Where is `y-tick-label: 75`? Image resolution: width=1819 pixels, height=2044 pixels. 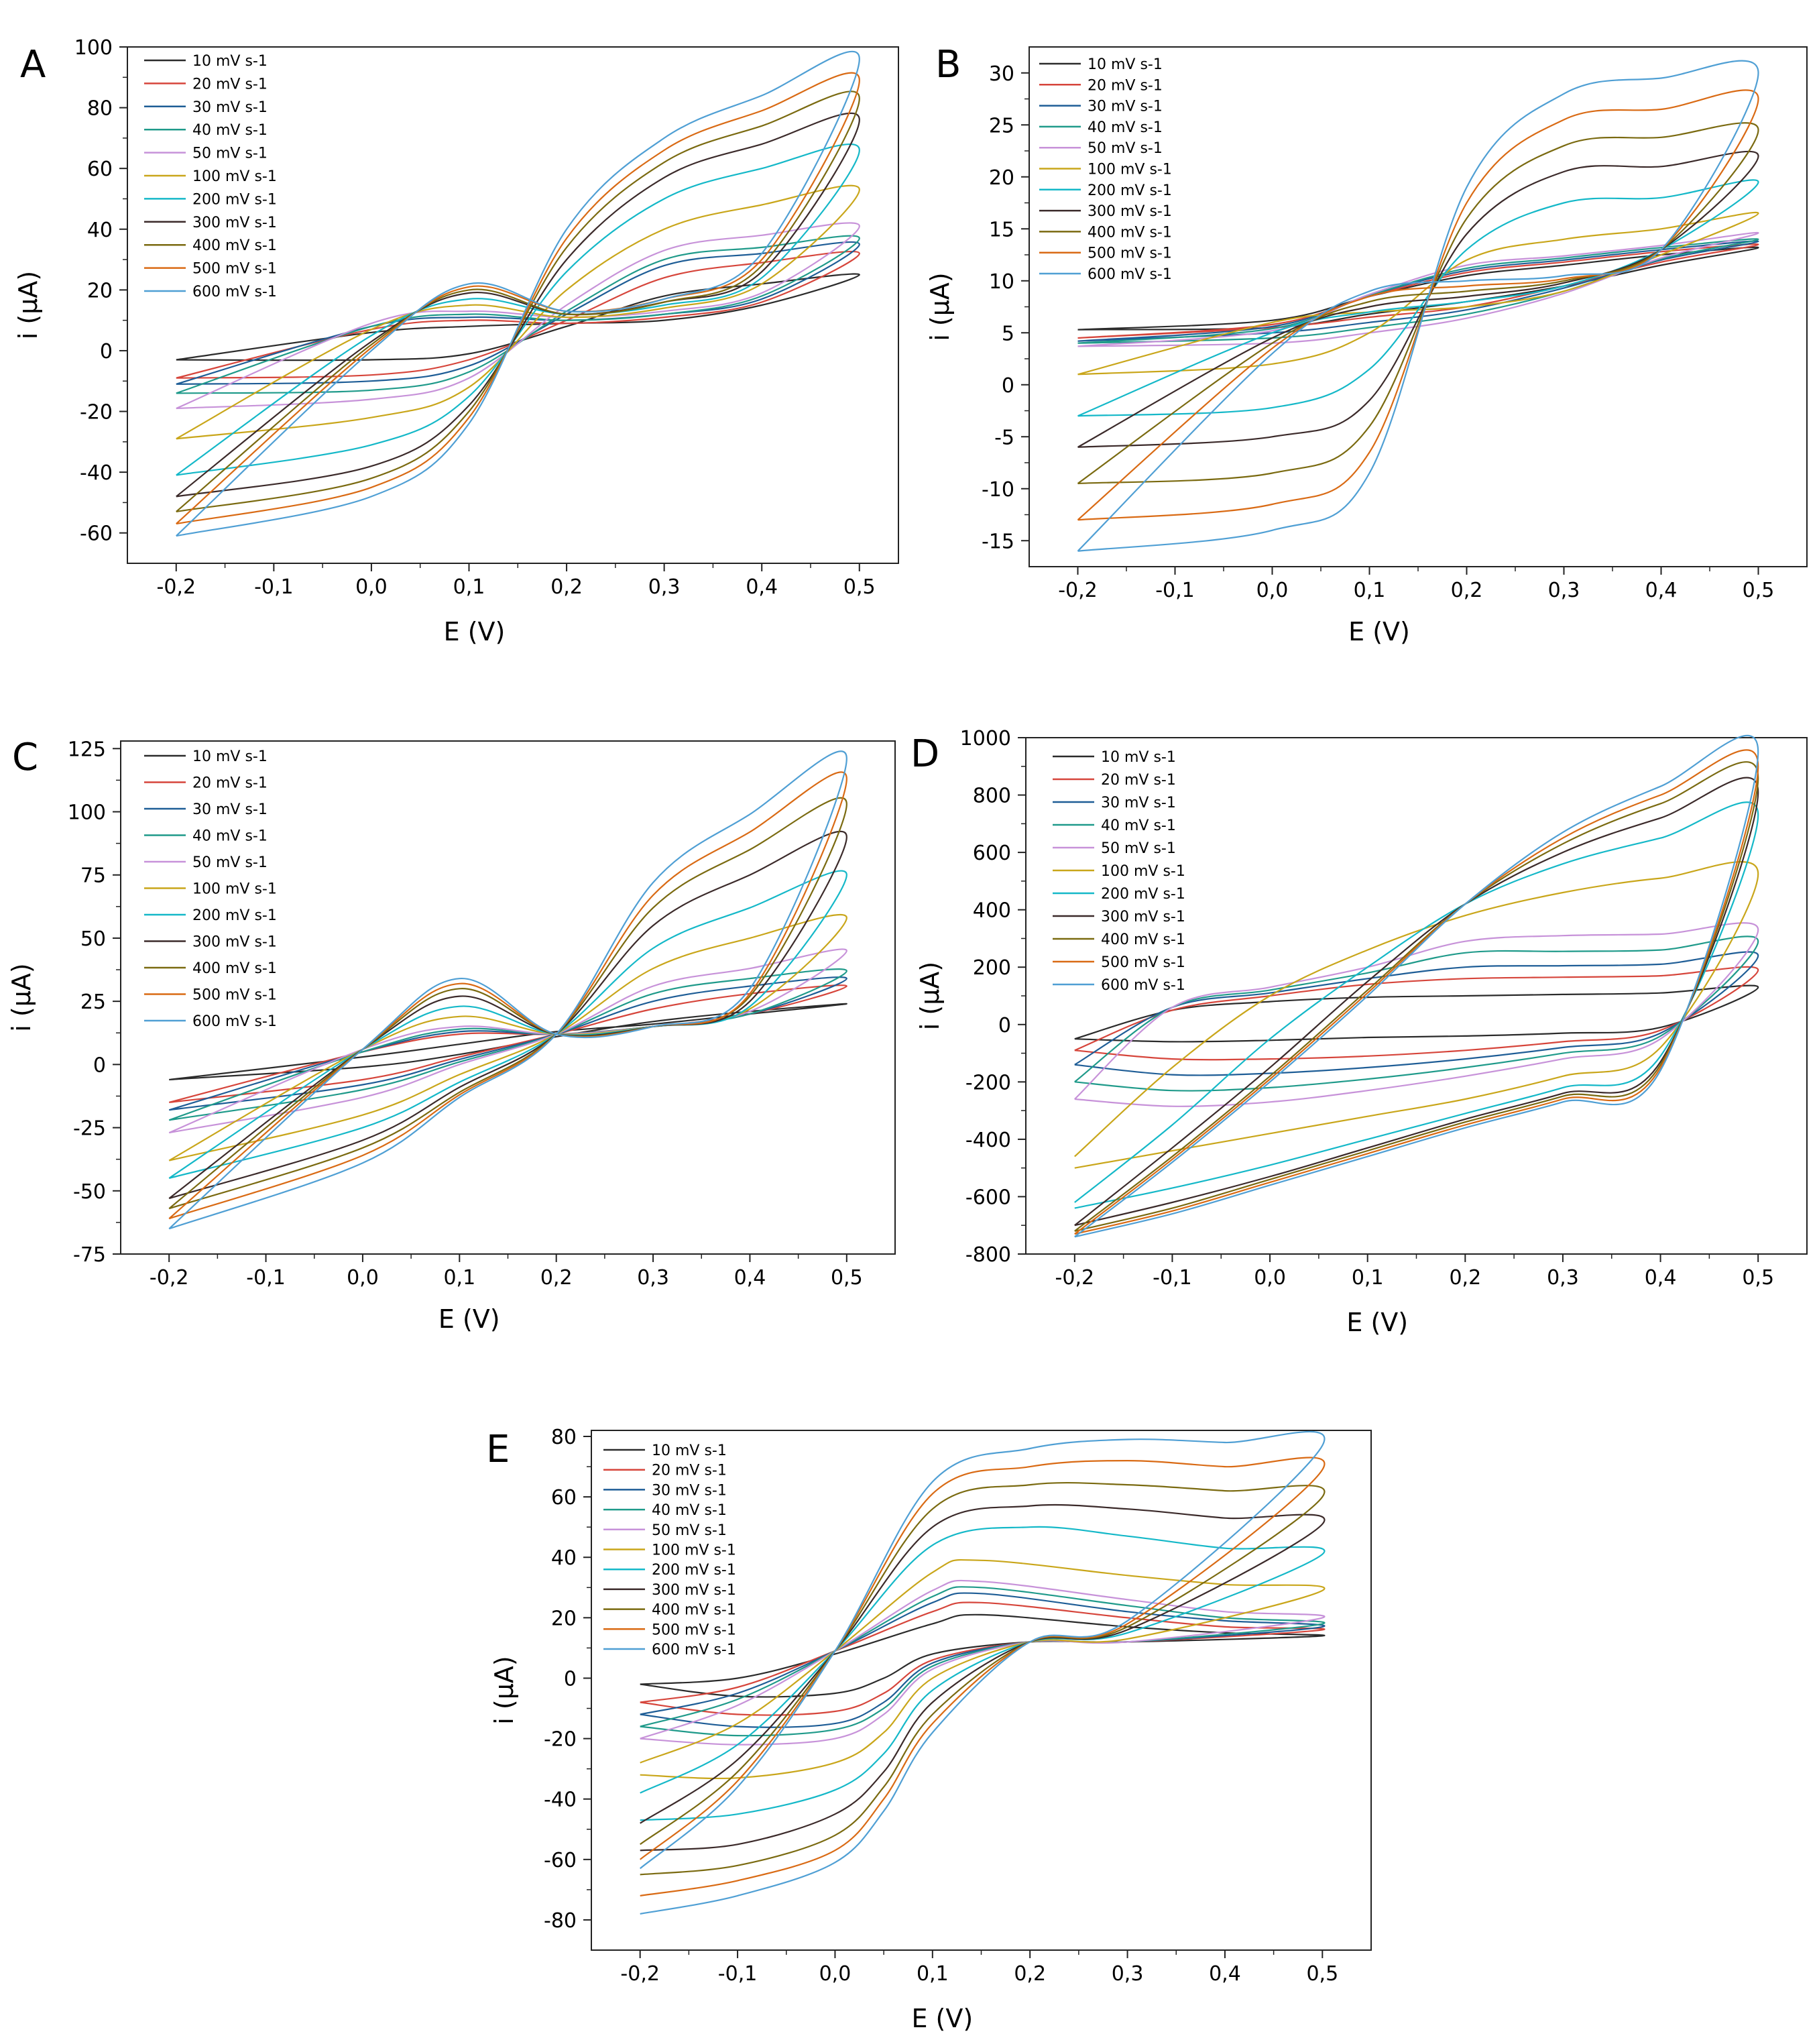
y-tick-label: 75 is located at coordinates (93, 876).